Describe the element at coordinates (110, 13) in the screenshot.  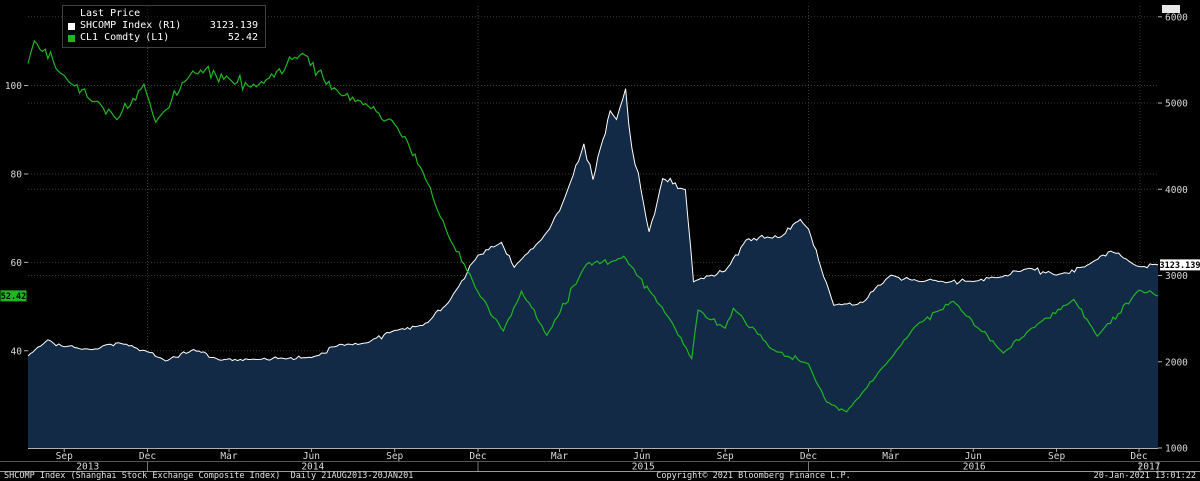
I see `legend-title: Last Price` at that location.